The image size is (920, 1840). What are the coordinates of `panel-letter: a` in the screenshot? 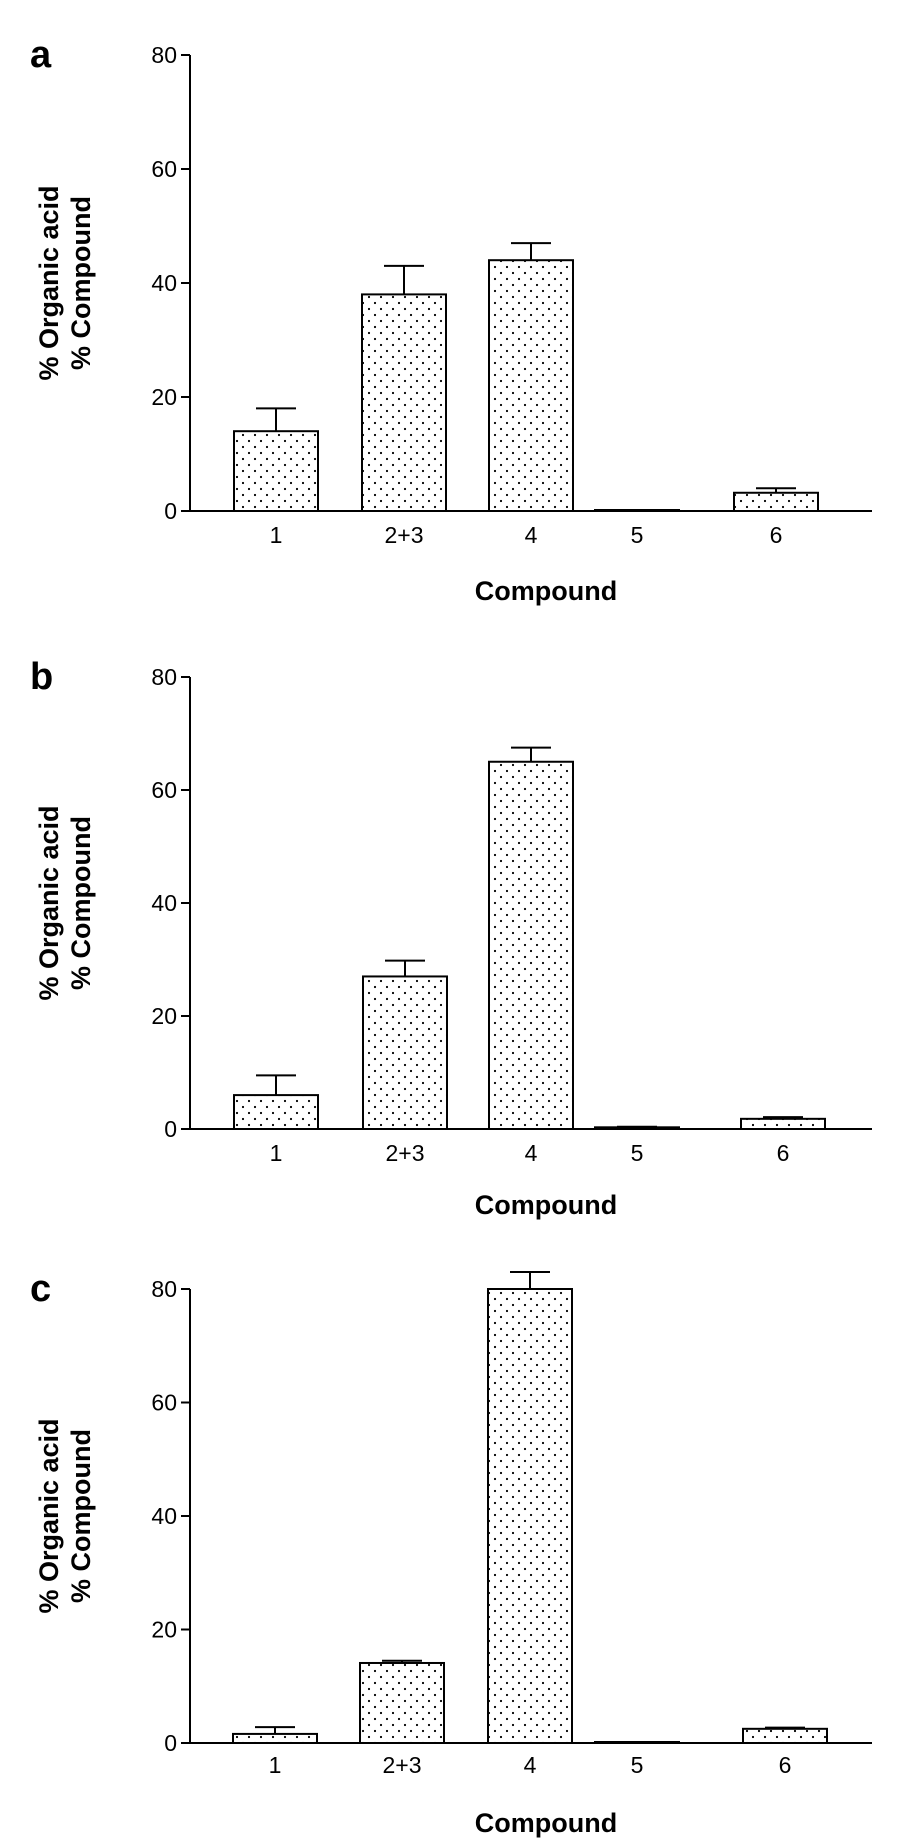 It's located at (41, 55).